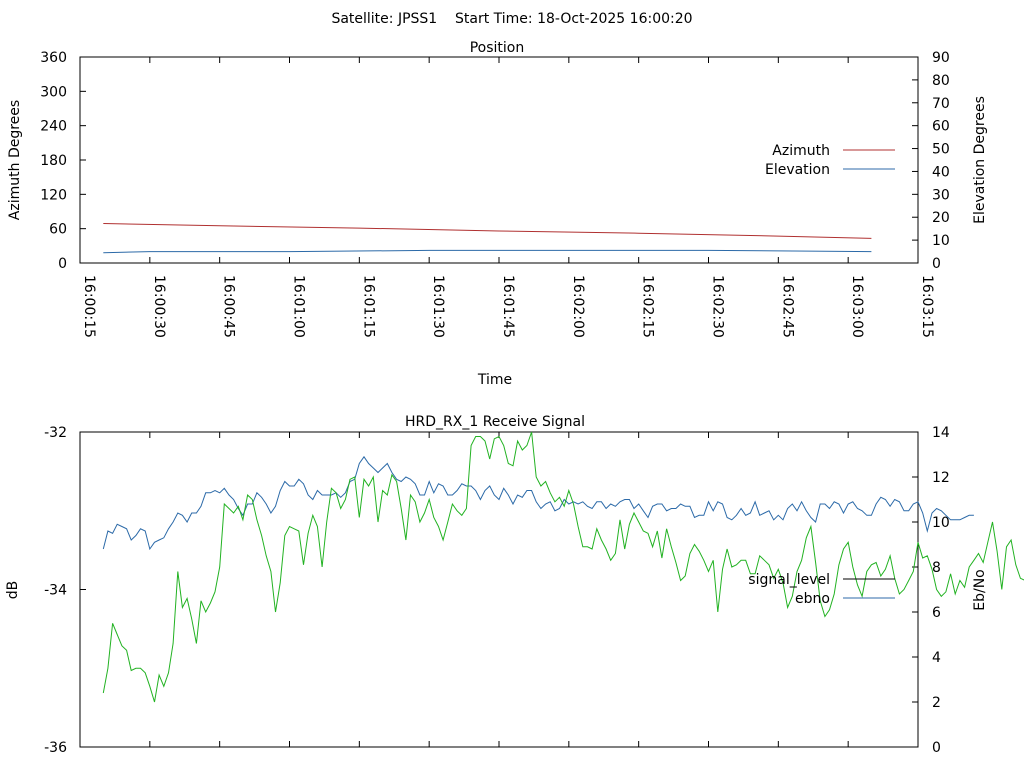 The height and width of the screenshot is (768, 1024). Describe the element at coordinates (53, 58) in the screenshot. I see `position-left-tick-label: 360` at that location.